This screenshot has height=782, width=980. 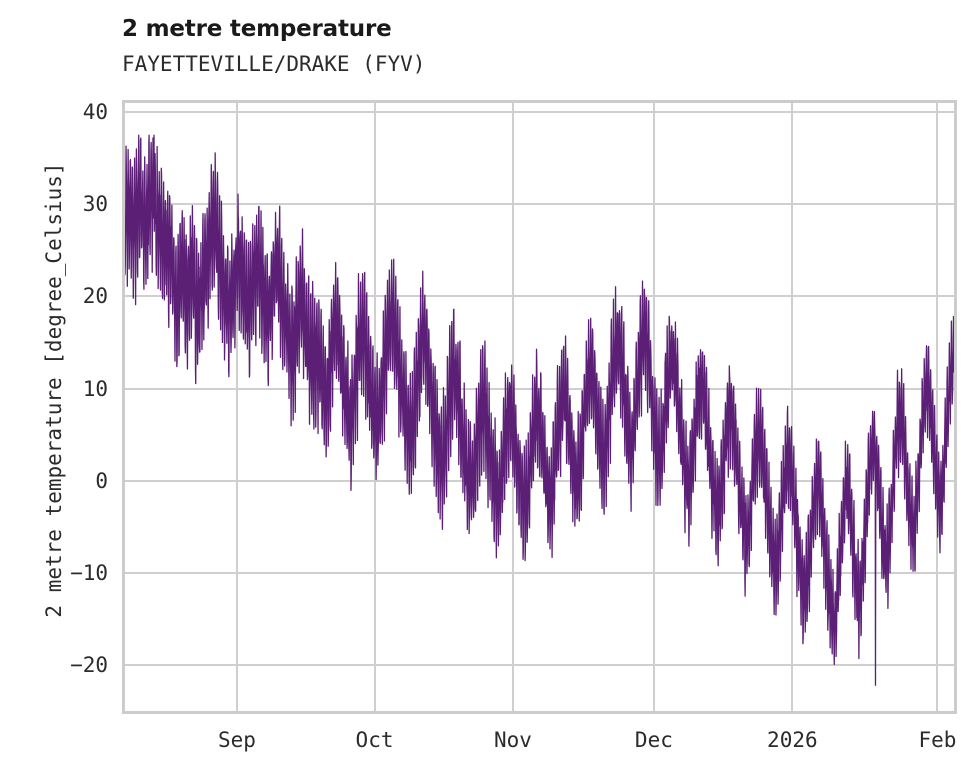 I want to click on x-tick-label: Dec, so click(x=653, y=740).